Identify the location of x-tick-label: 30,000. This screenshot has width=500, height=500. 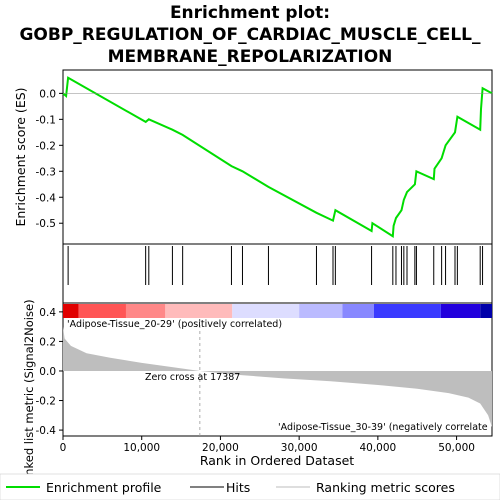
(299, 448).